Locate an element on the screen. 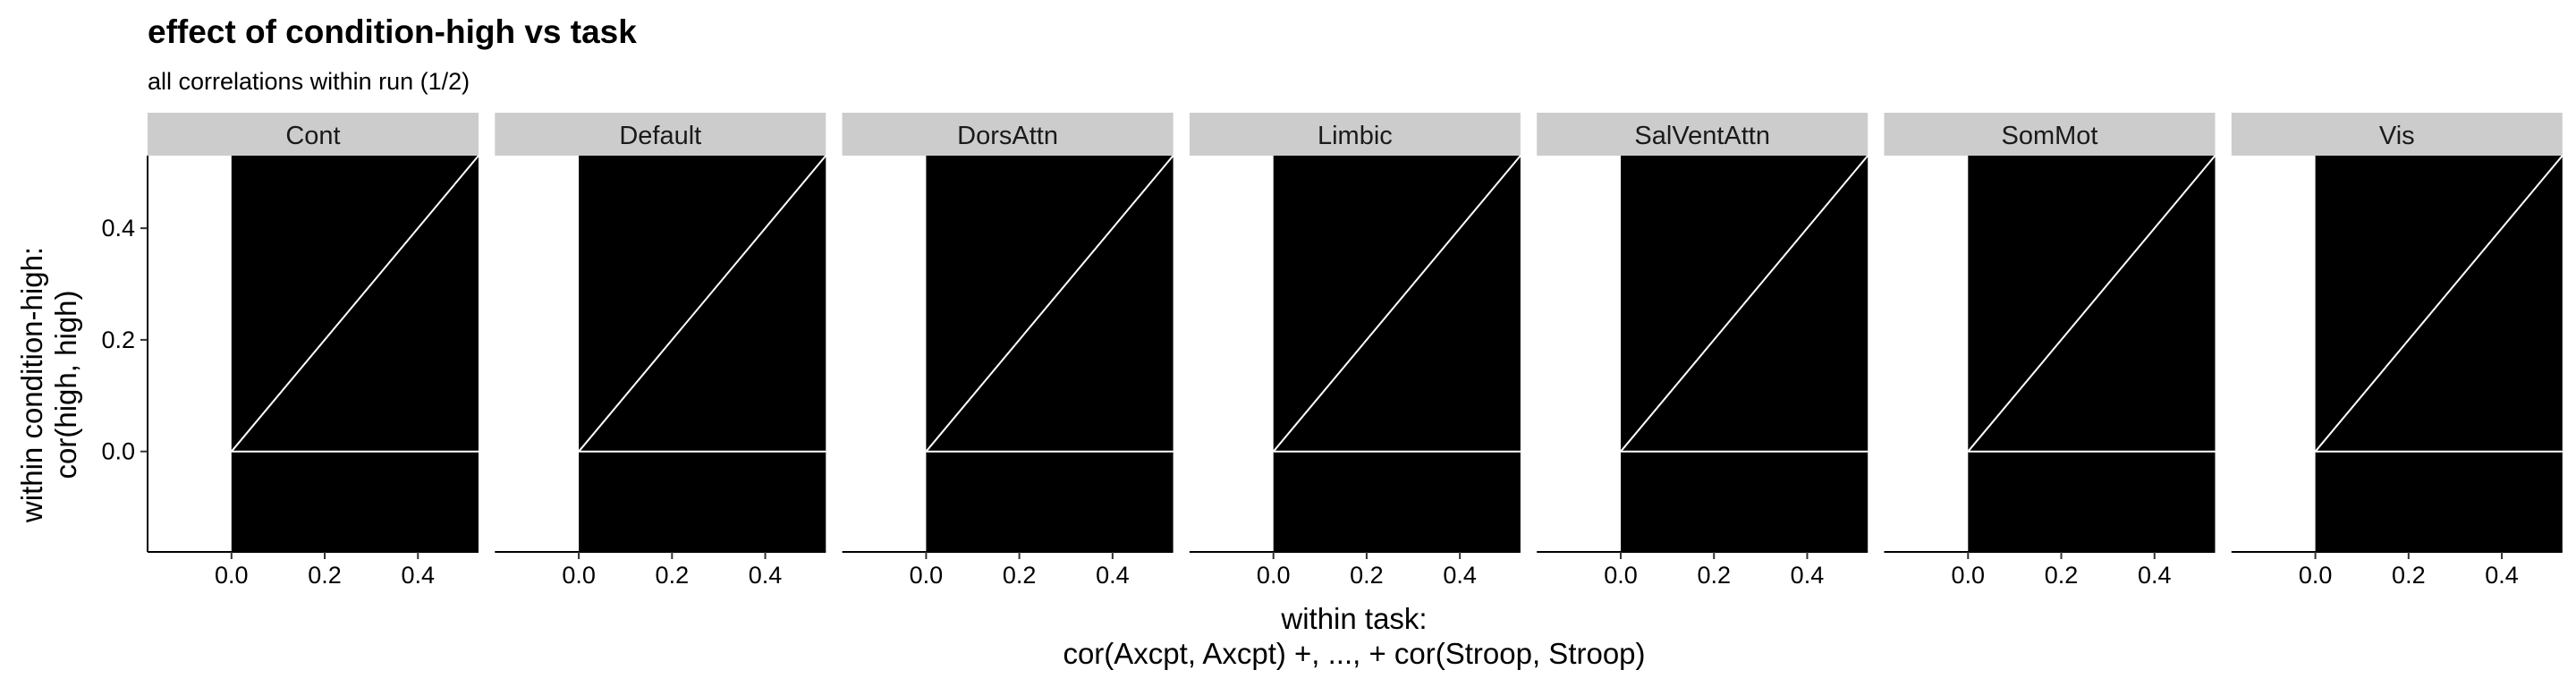 The image size is (2576, 687). y-tick-label: 0.2 is located at coordinates (118, 340).